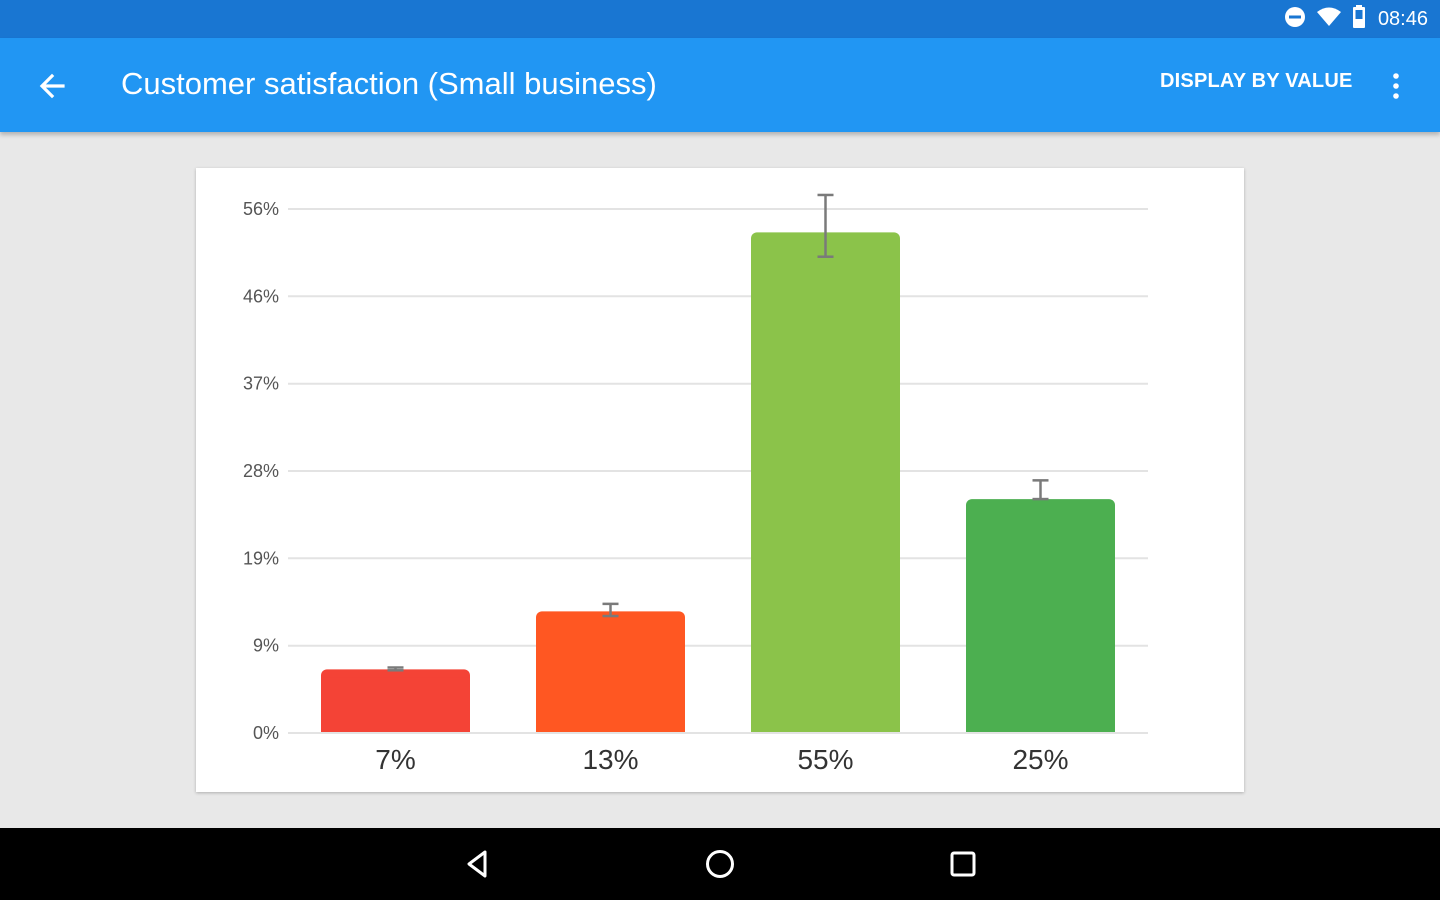  Describe the element at coordinates (720, 19) in the screenshot. I see `status-bar: 08:46` at that location.